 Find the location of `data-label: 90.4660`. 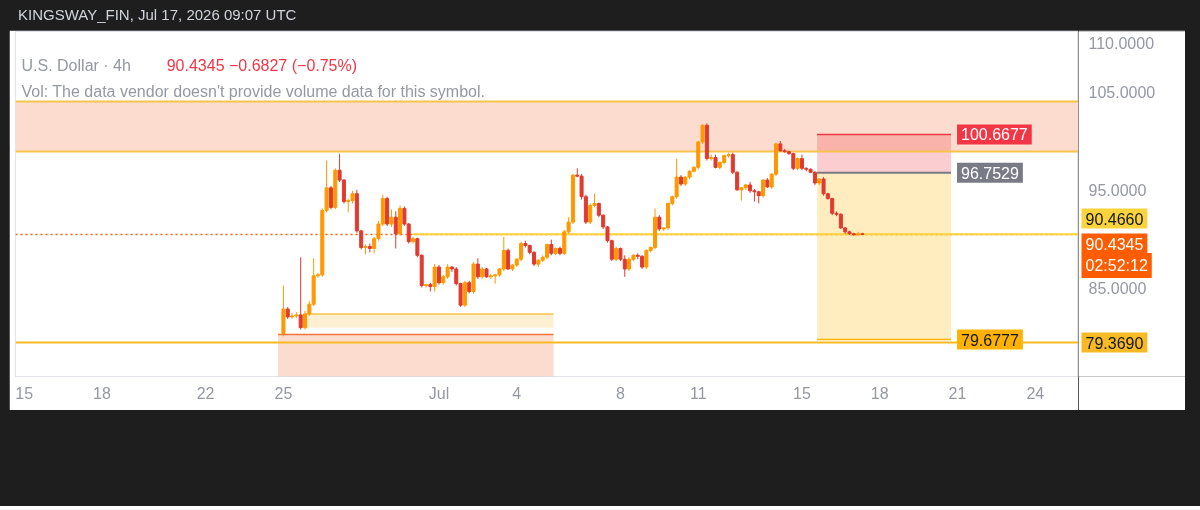

data-label: 90.4660 is located at coordinates (1114, 219).